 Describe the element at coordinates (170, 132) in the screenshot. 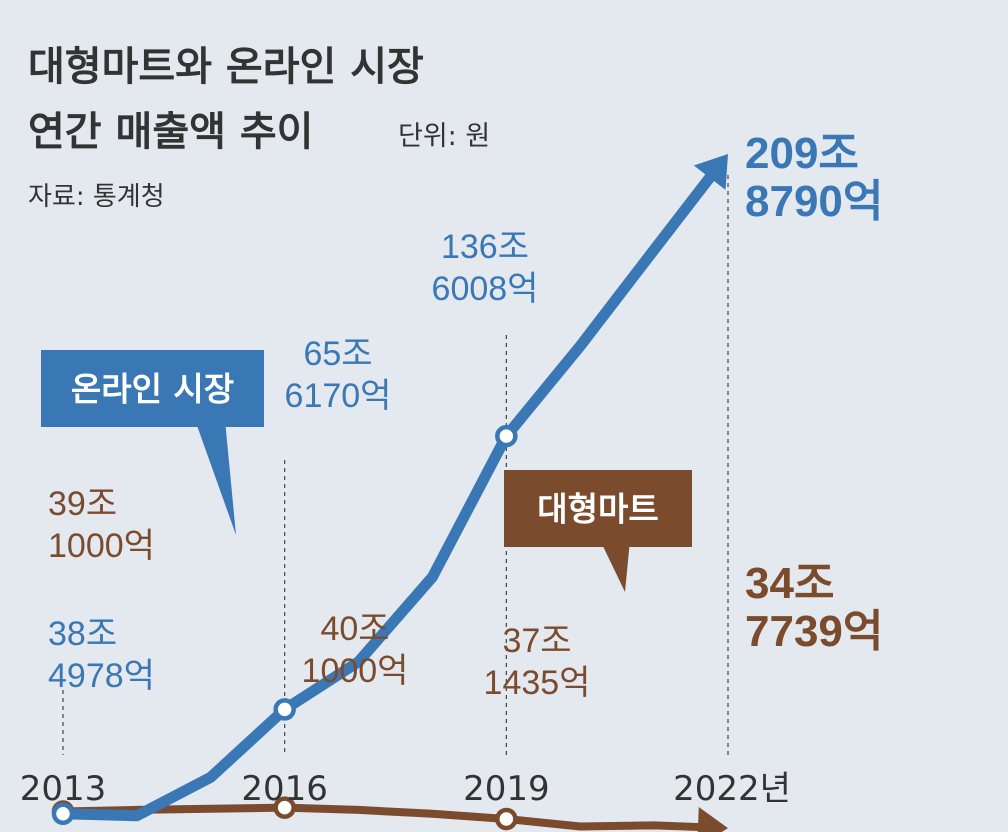

I see `chart-title-line2: 연간 매출액 추이` at that location.